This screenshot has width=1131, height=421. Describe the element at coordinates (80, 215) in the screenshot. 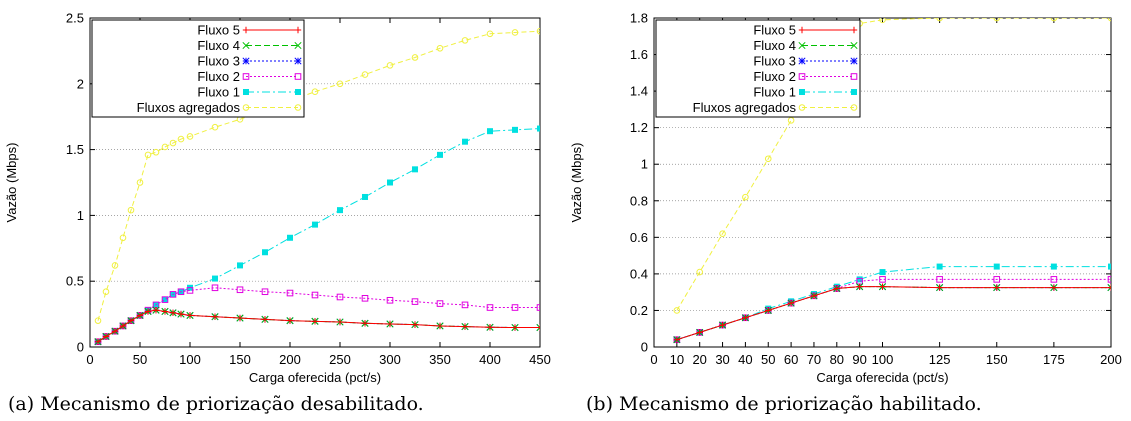

I see `chart-0-ytick-label: 1` at that location.